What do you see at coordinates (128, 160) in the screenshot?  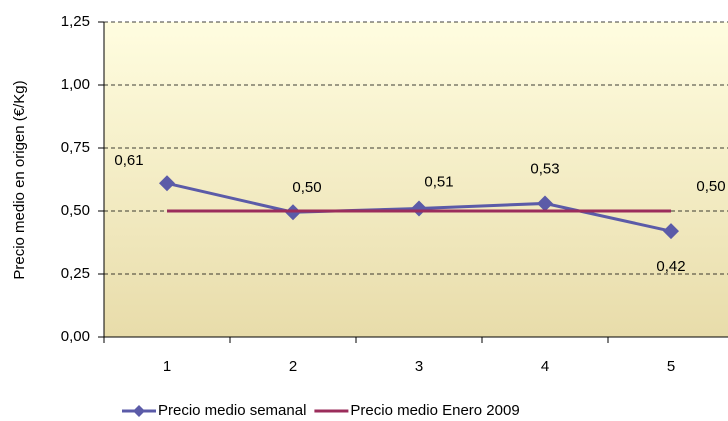 I see `data-label: 0,61` at bounding box center [128, 160].